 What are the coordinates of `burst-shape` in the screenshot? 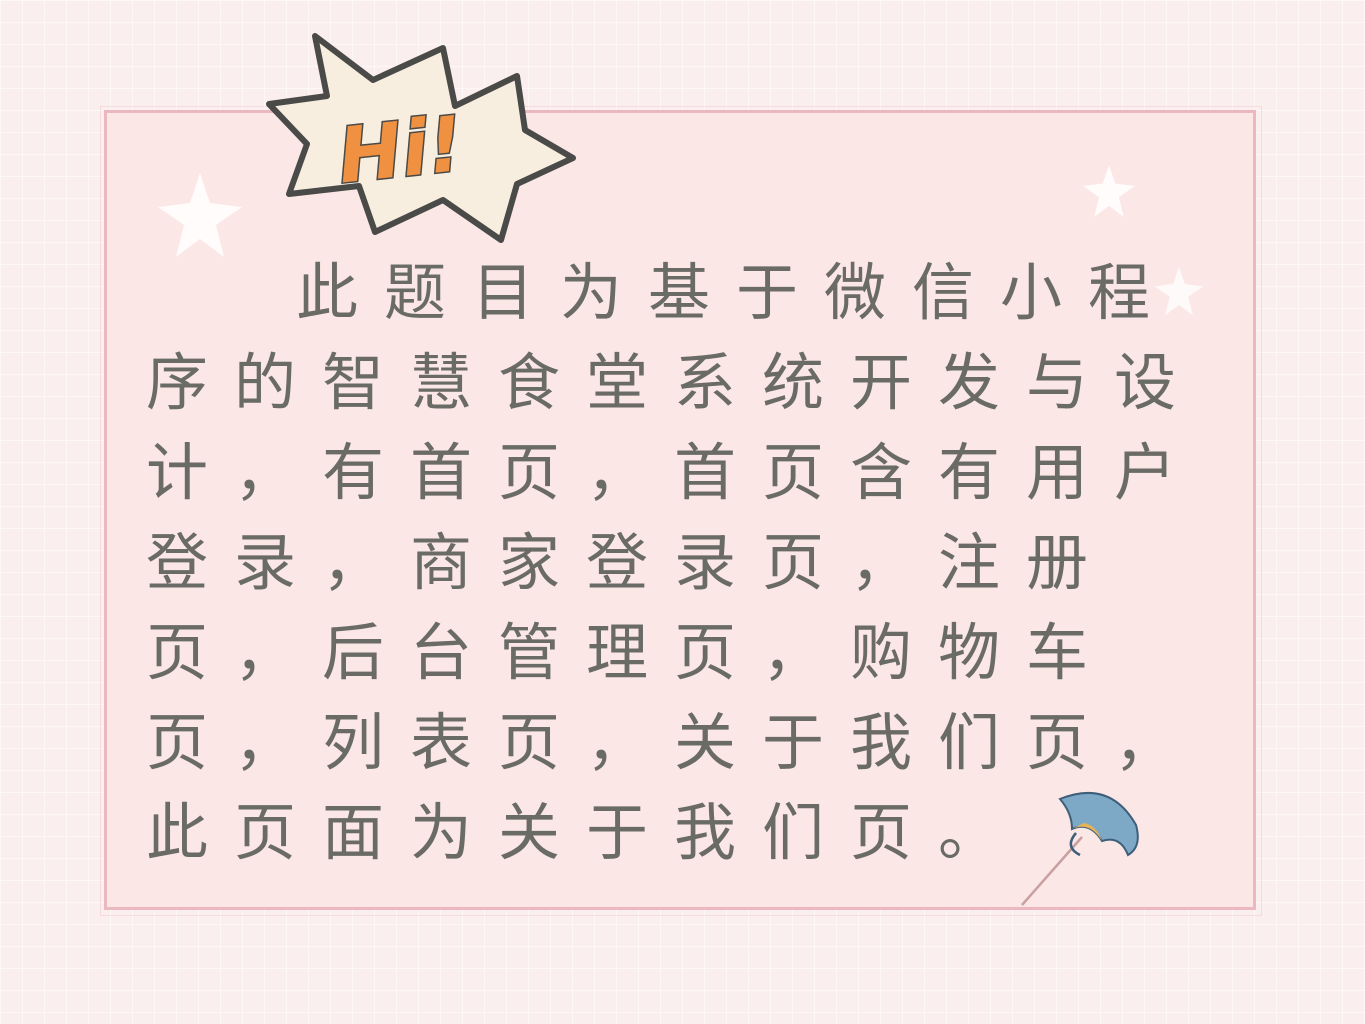 It's located at (421, 138).